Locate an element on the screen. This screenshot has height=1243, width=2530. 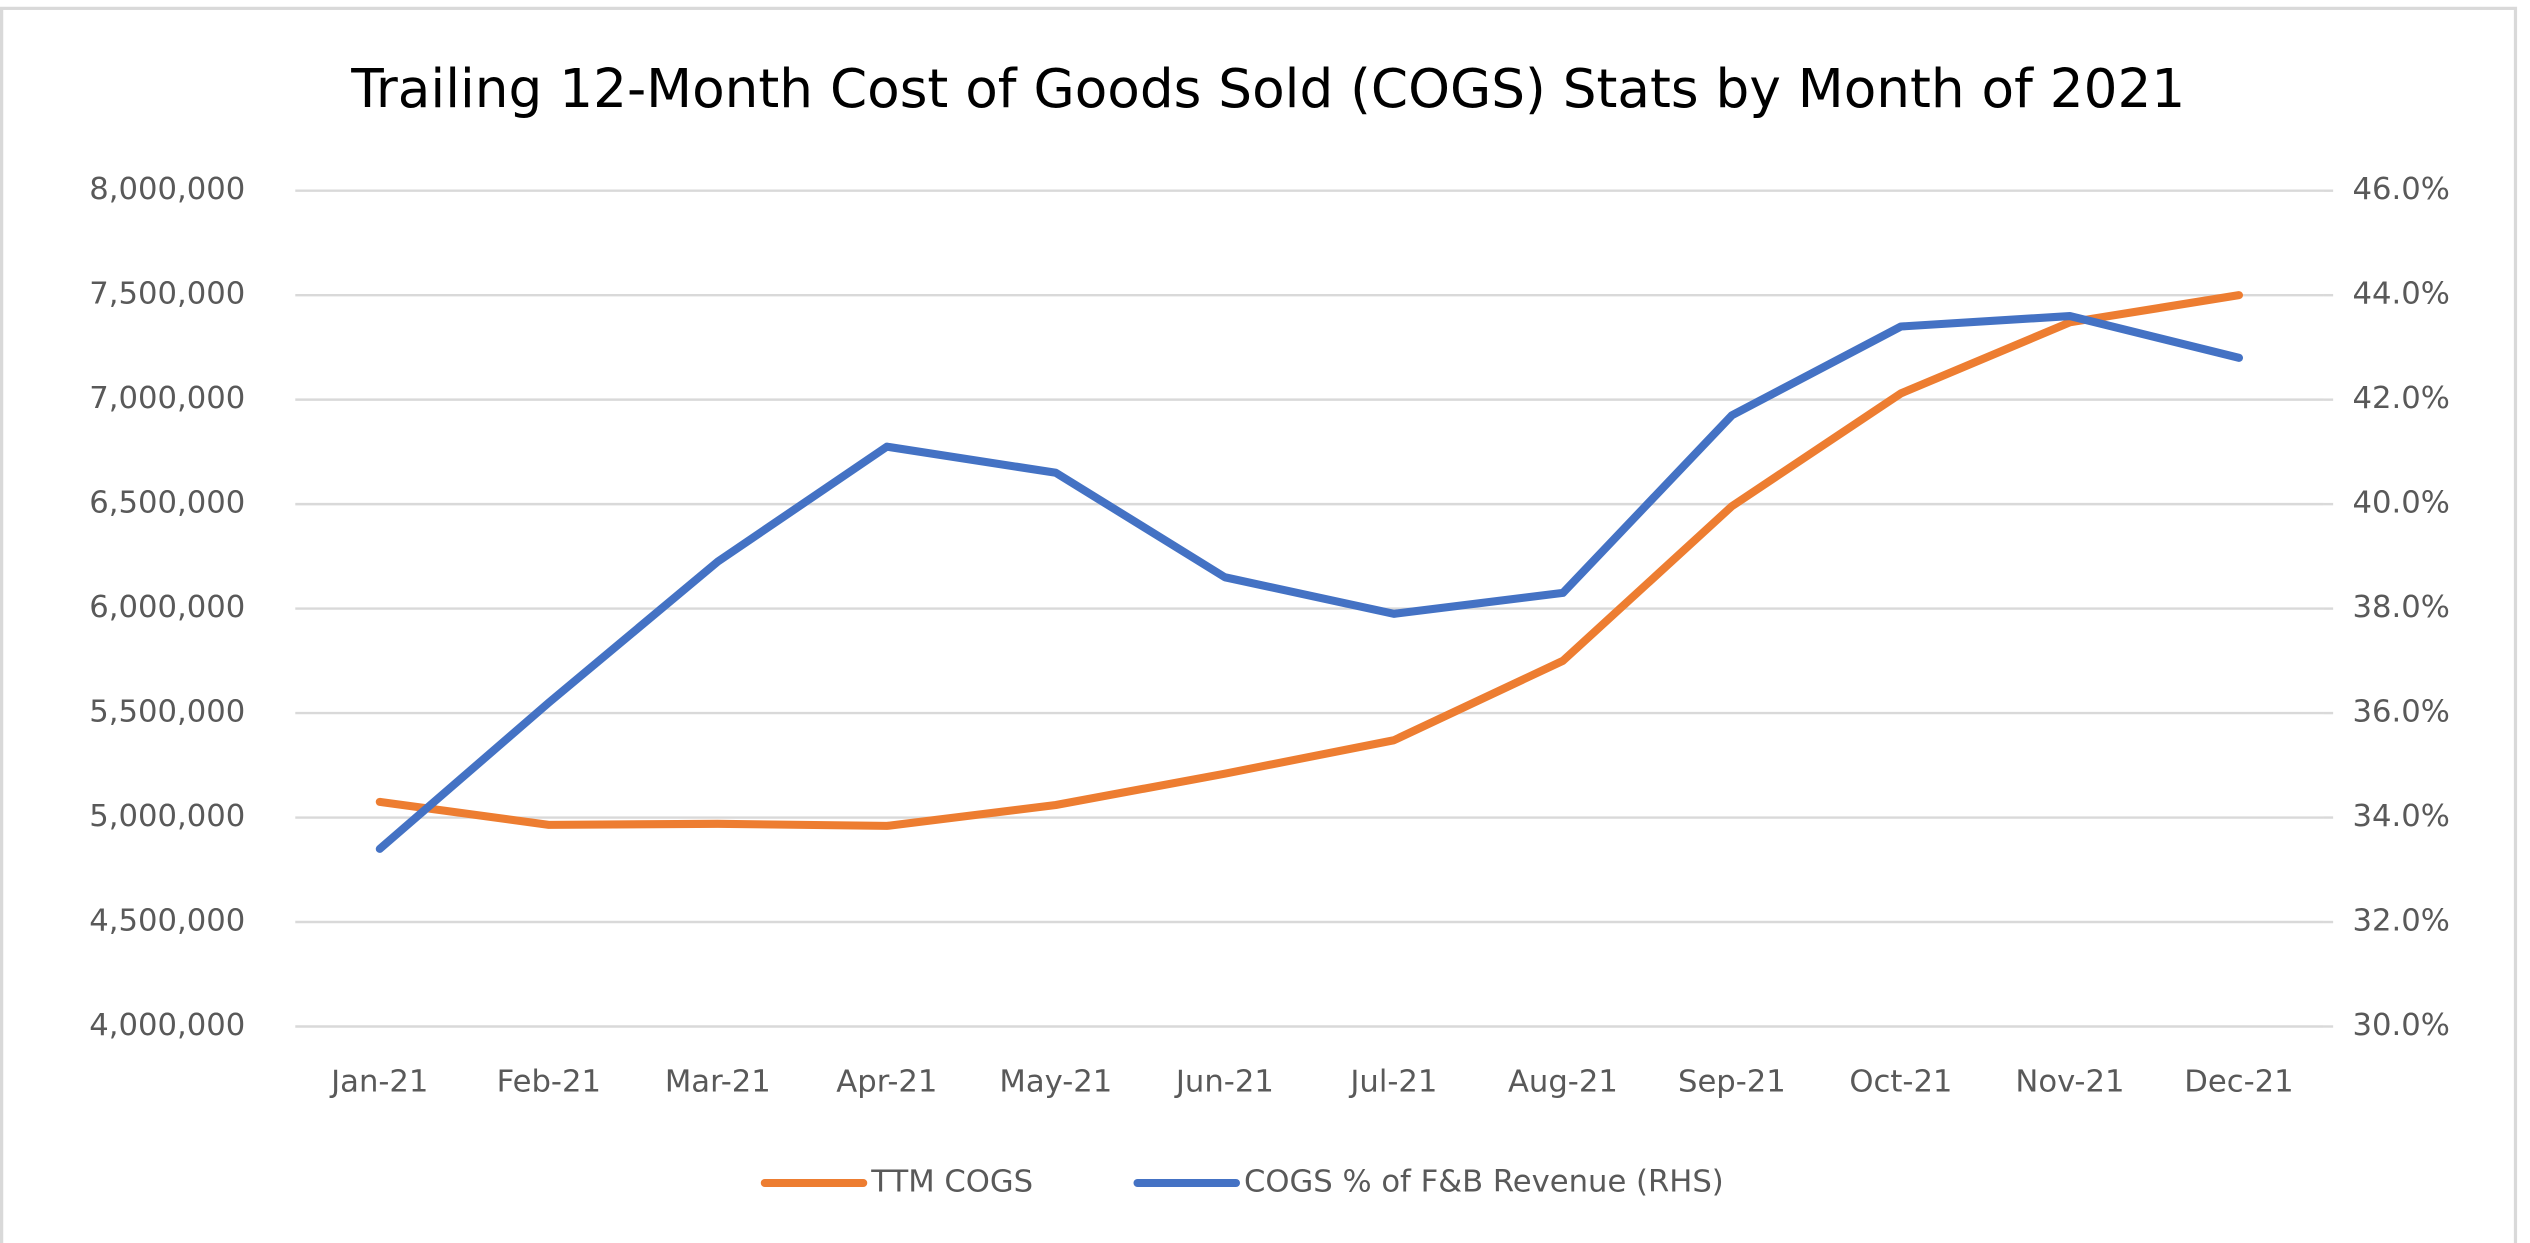
y-tick-label: 7,500,000 is located at coordinates (167, 294).